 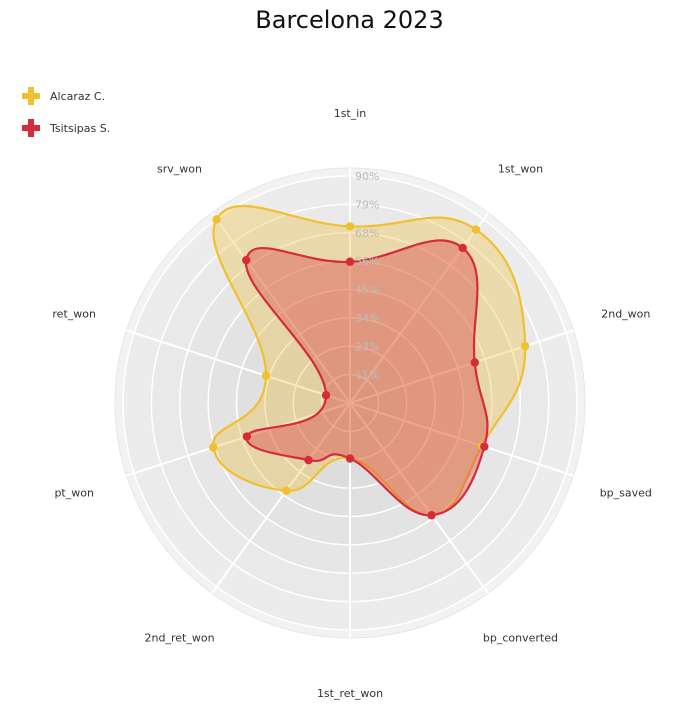 I want to click on tick-label: 56%, so click(x=367, y=261).